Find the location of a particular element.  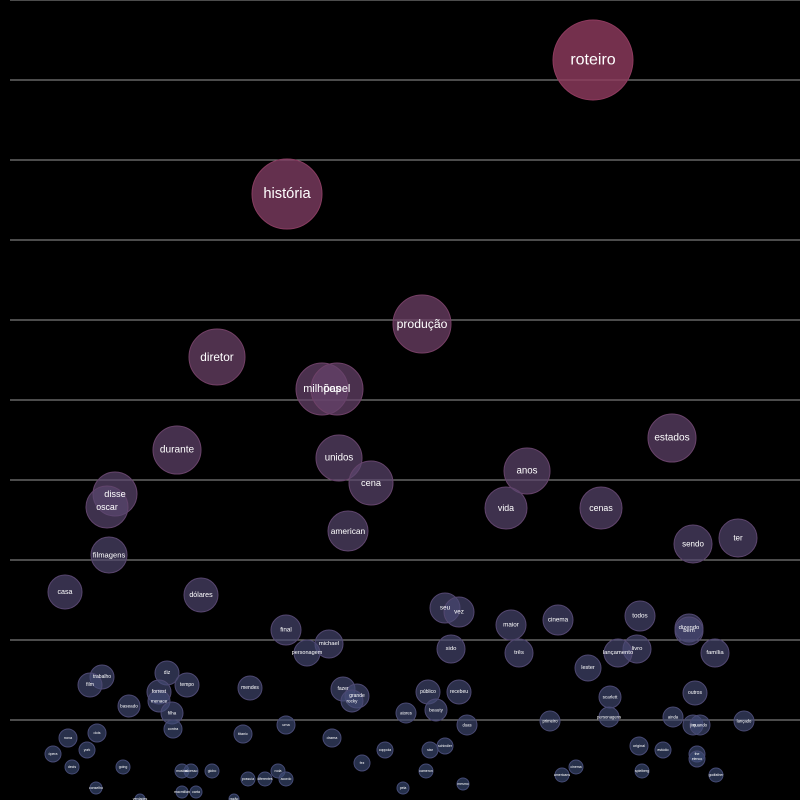

bubble-label: diretor is located at coordinates (217, 357).